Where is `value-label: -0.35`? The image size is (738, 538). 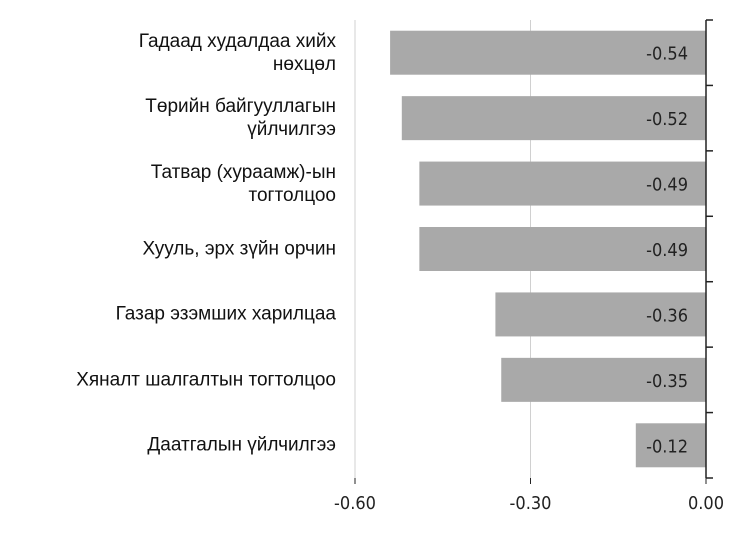
value-label: -0.35 is located at coordinates (667, 381).